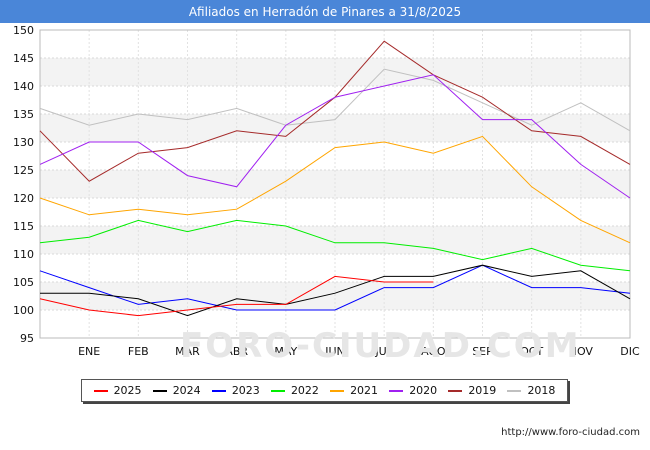 The image size is (650, 450). What do you see at coordinates (335, 100) in the screenshot?
I see `series-line-2018` at bounding box center [335, 100].